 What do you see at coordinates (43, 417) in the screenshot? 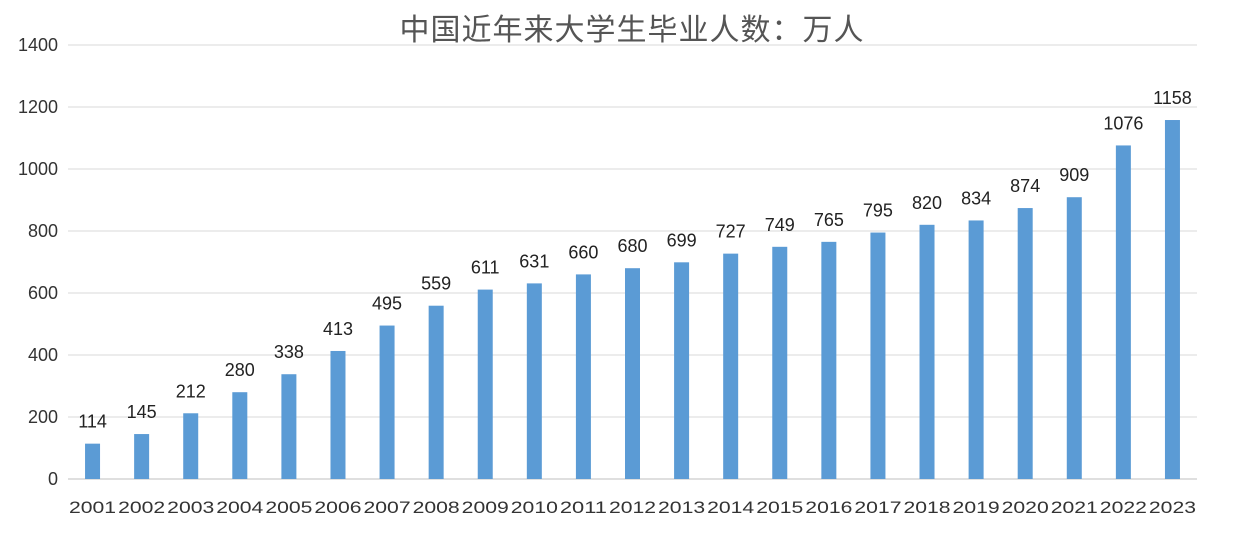
I see `y-tick-label: 200` at bounding box center [43, 417].